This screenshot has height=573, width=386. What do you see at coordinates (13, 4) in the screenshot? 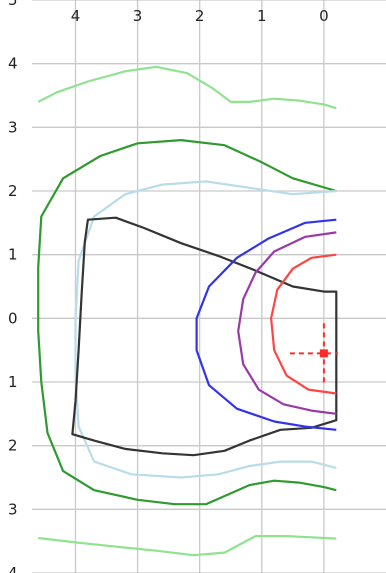
I see `y-tick-label: 5` at bounding box center [13, 4].